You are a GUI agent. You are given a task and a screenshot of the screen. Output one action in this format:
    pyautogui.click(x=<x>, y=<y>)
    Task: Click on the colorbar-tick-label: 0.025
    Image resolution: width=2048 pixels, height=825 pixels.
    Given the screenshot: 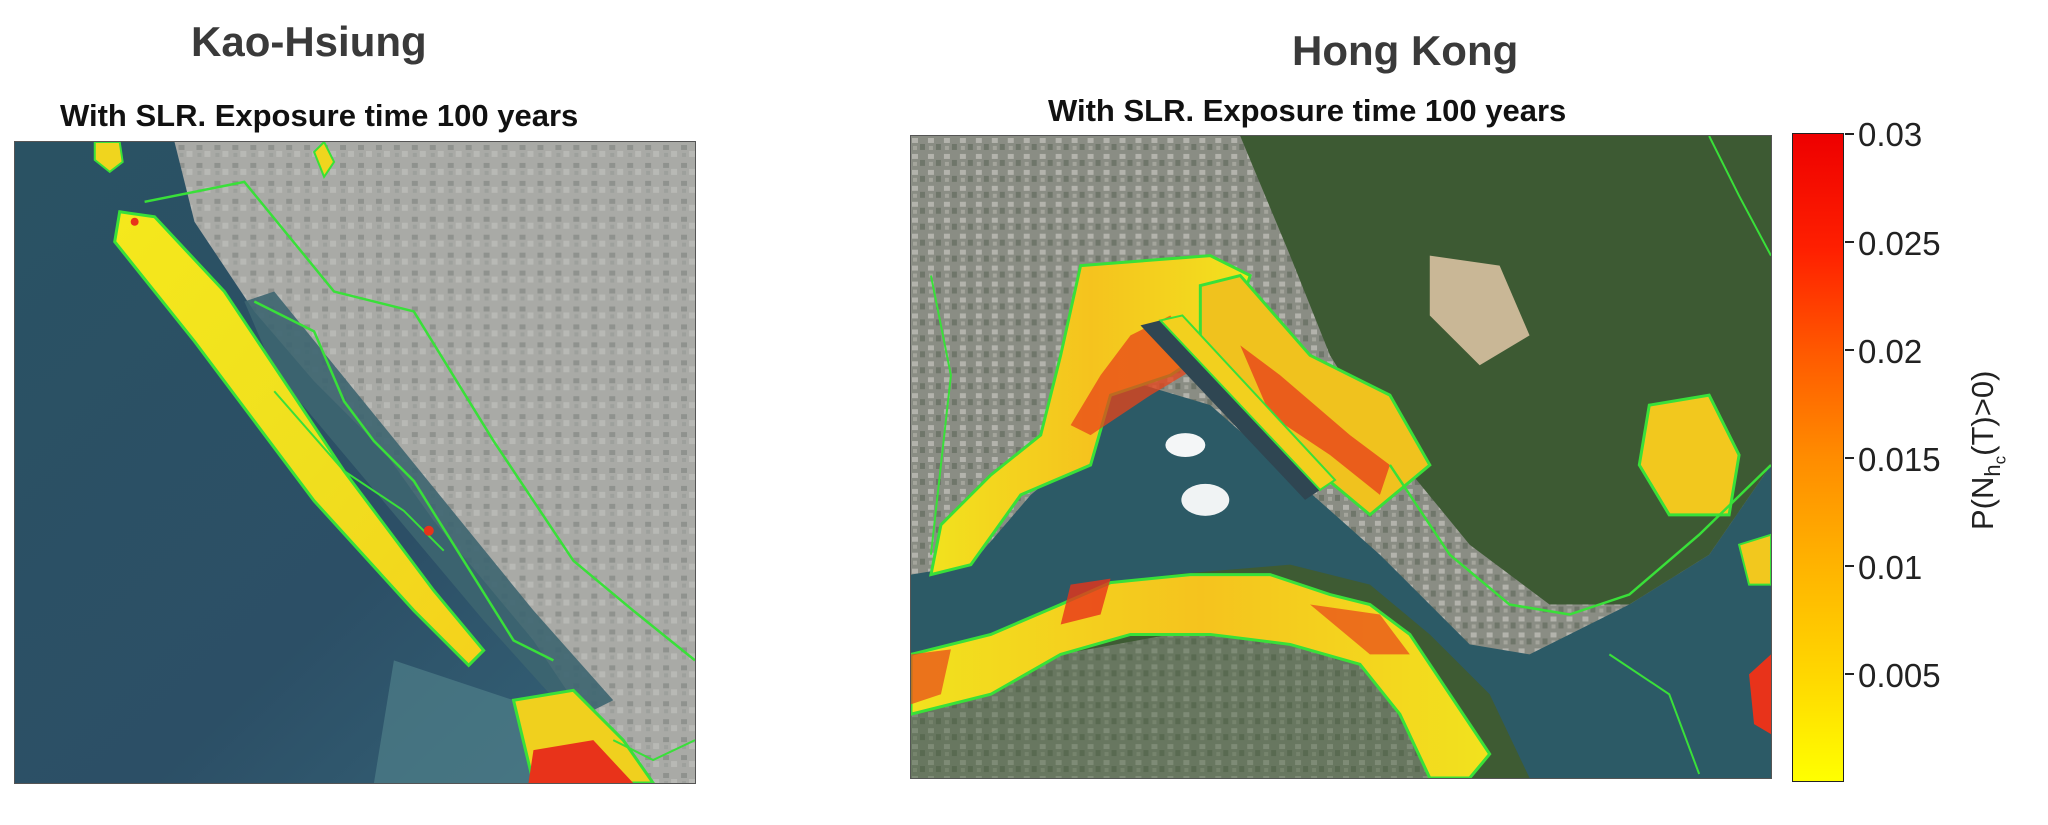 What is the action you would take?
    pyautogui.click(x=1899, y=243)
    